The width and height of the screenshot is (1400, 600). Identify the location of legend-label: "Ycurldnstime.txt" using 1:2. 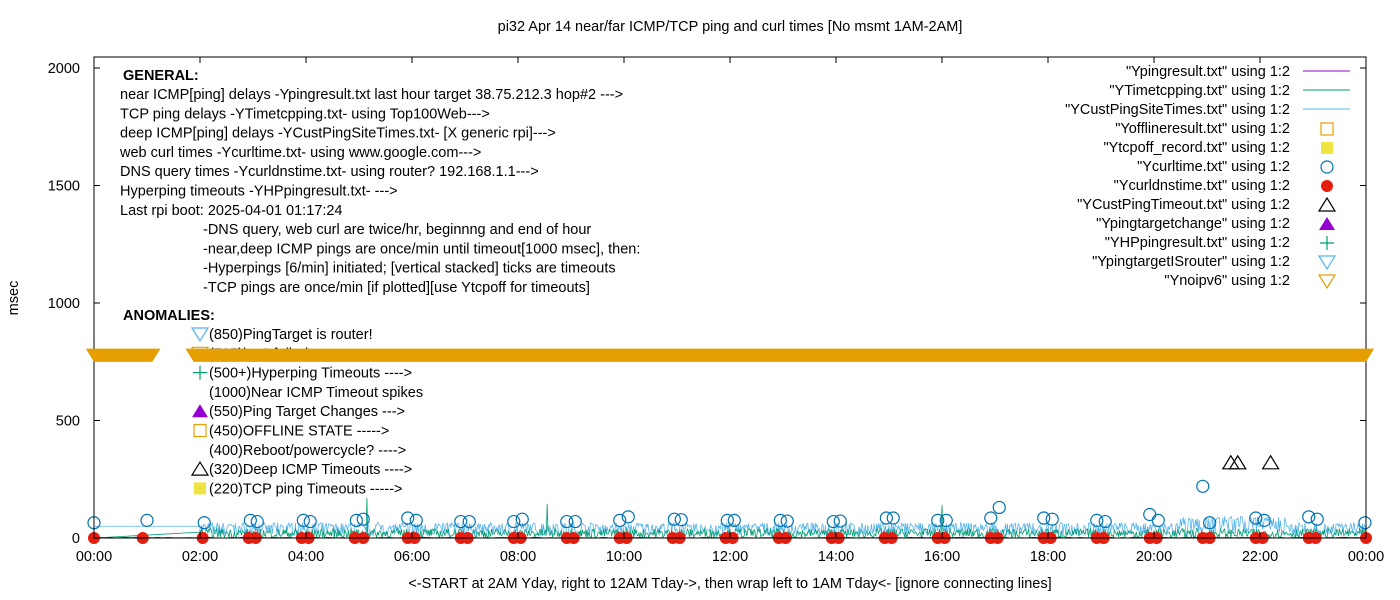
(1202, 186).